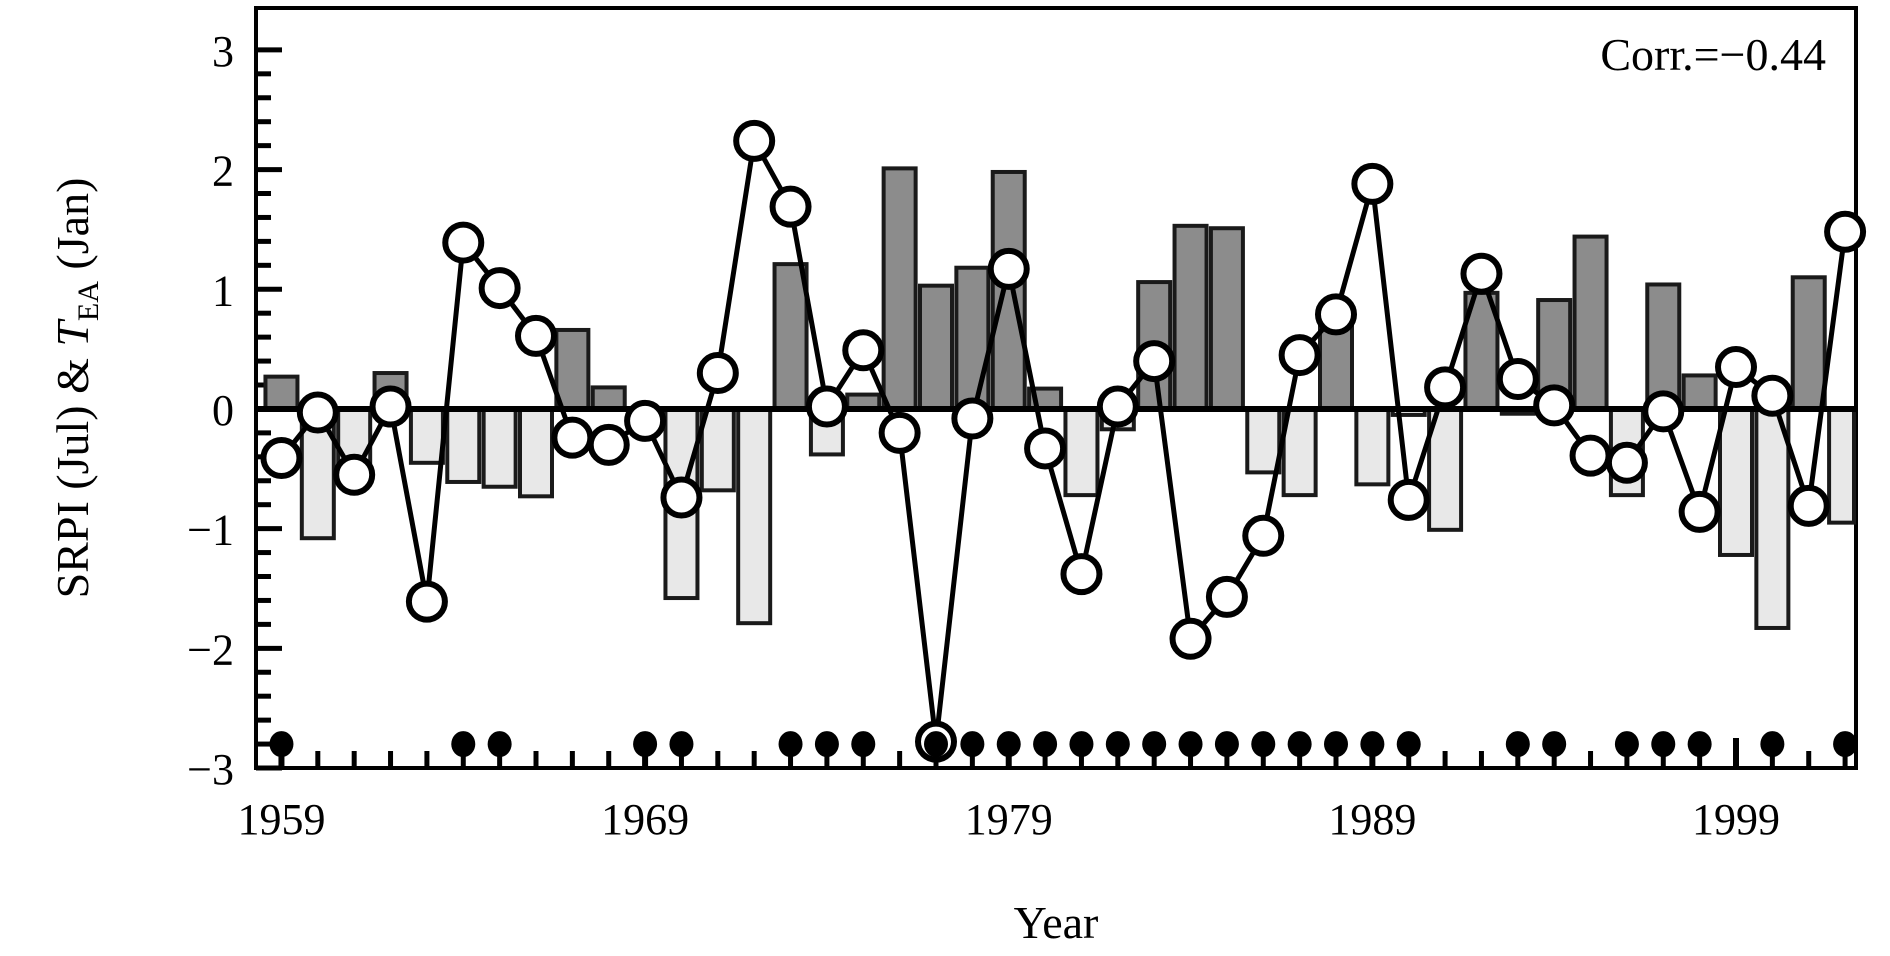 This screenshot has height=956, width=1890. What do you see at coordinates (210, 530) in the screenshot?
I see `y-tick-label: −1` at bounding box center [210, 530].